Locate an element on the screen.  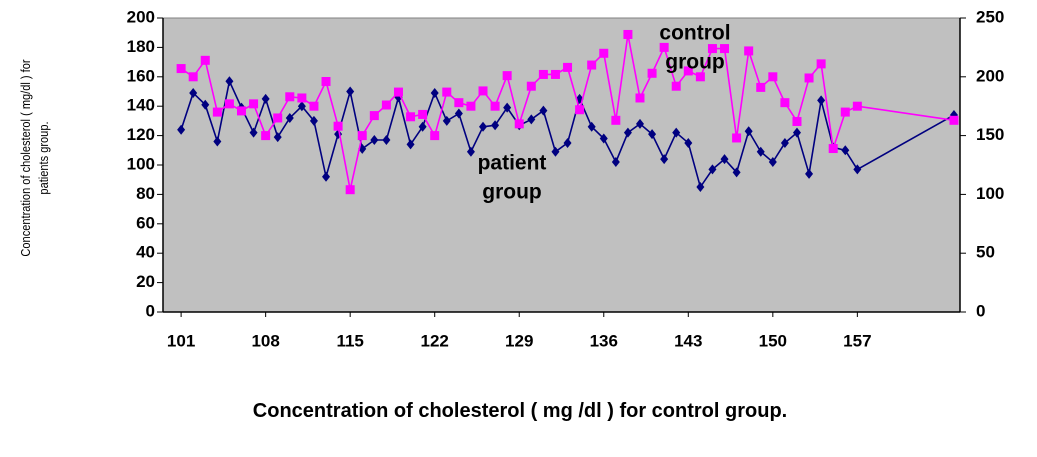
x-tick-label: 157 is located at coordinates (857, 340).